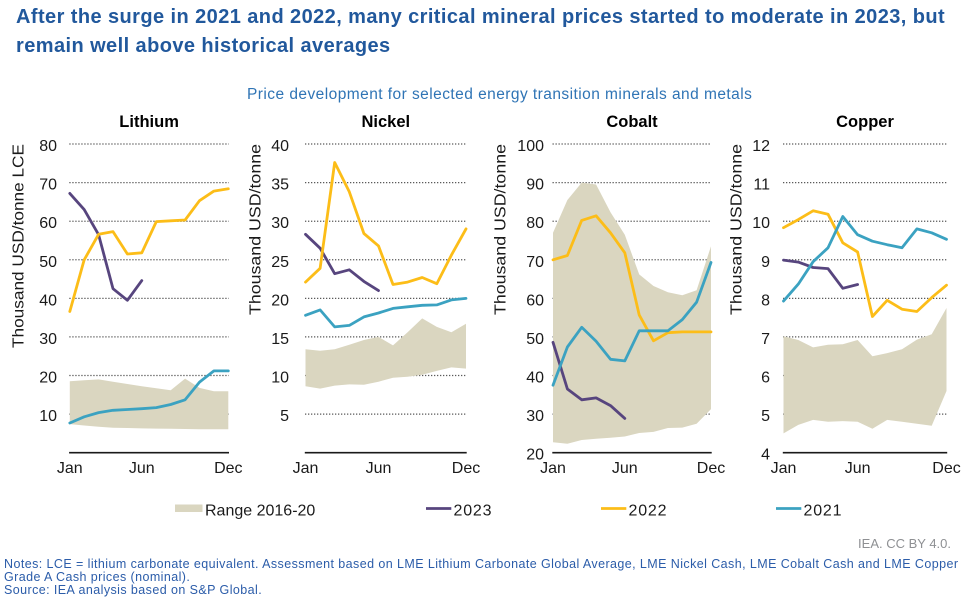 The width and height of the screenshot is (964, 609). Describe the element at coordinates (761, 146) in the screenshot. I see `svg-text: 12` at that location.